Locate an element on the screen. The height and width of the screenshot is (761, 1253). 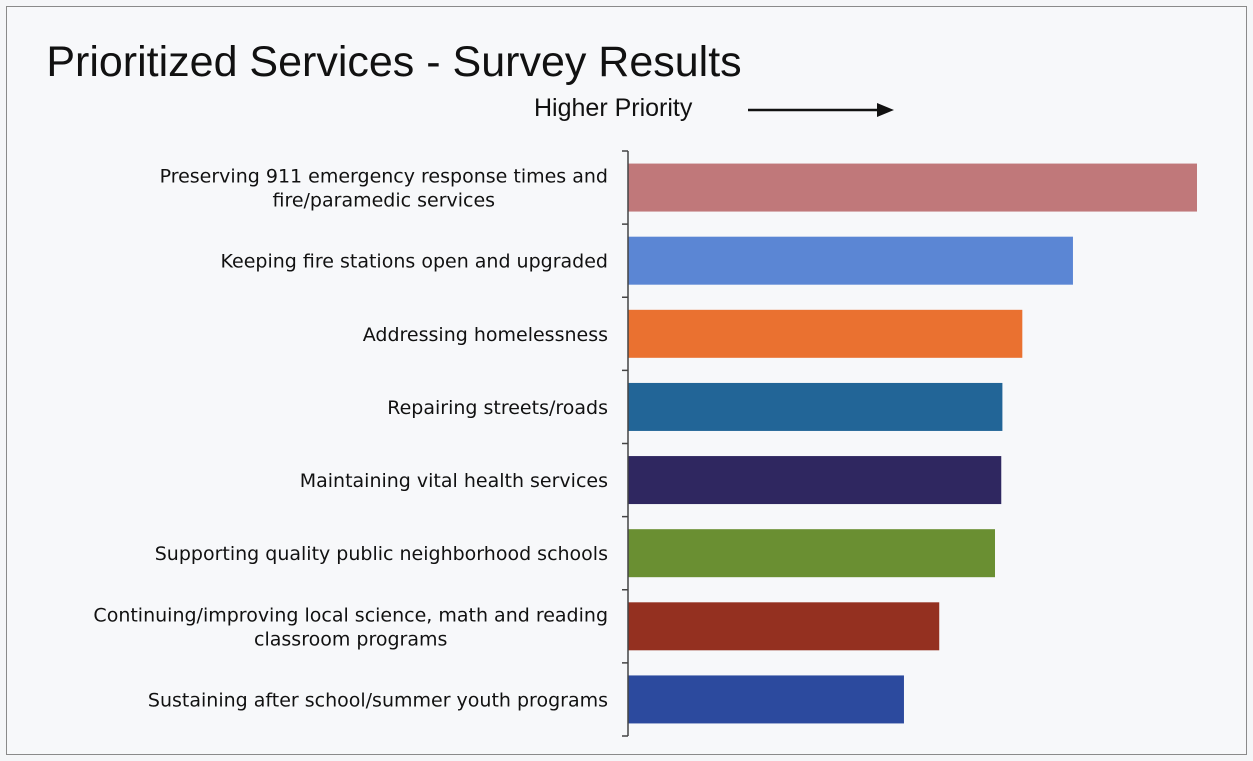
category-label: Maintaining vital health services is located at coordinates (454, 481).